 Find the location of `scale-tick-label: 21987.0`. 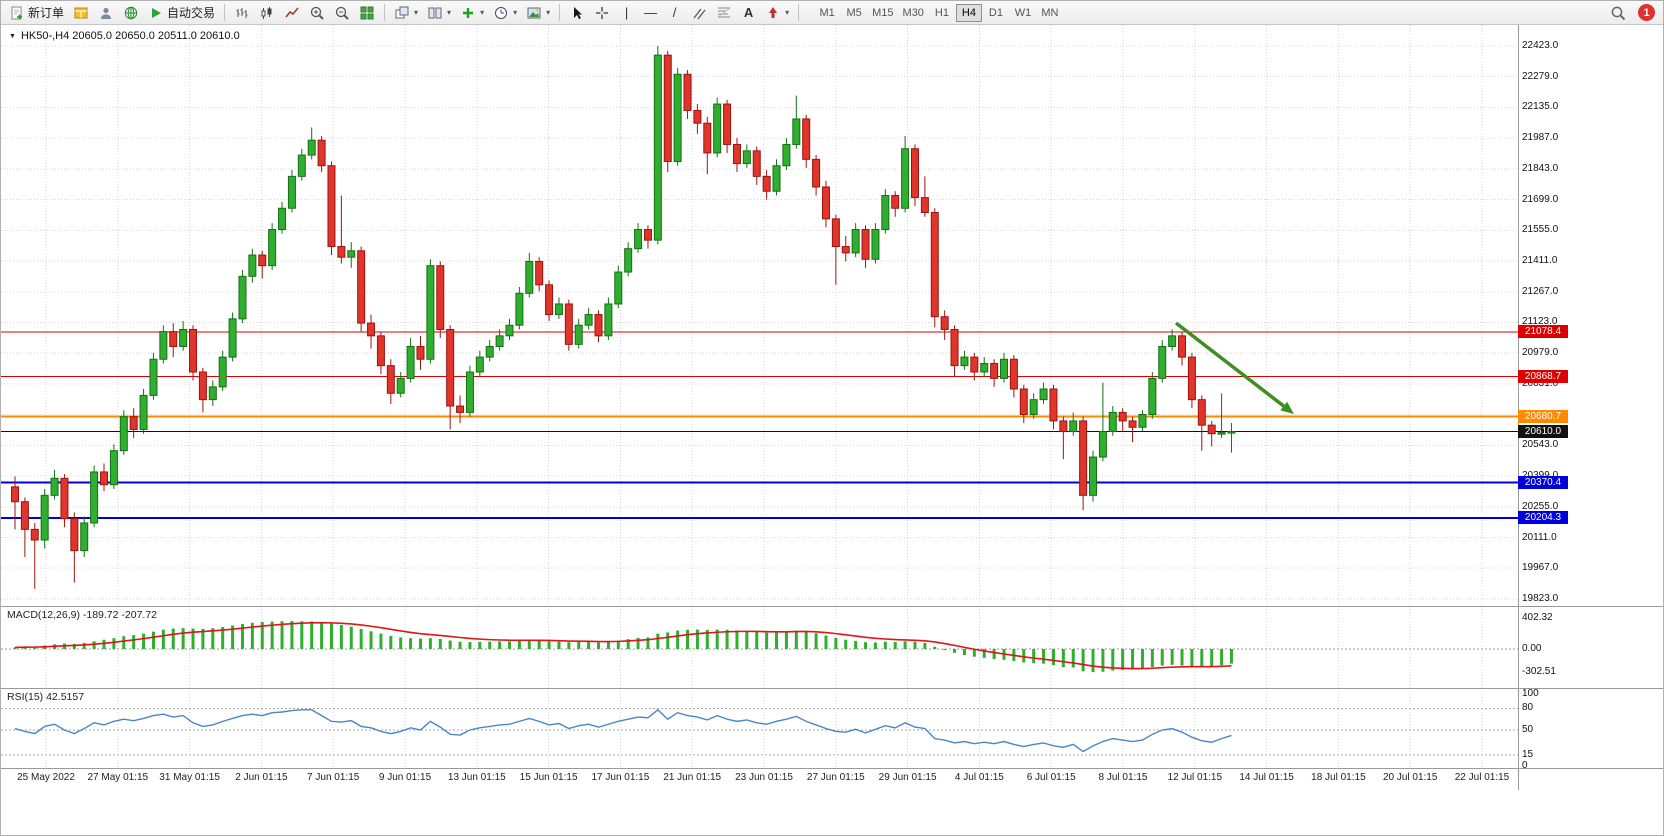

scale-tick-label: 21987.0 is located at coordinates (1540, 138).